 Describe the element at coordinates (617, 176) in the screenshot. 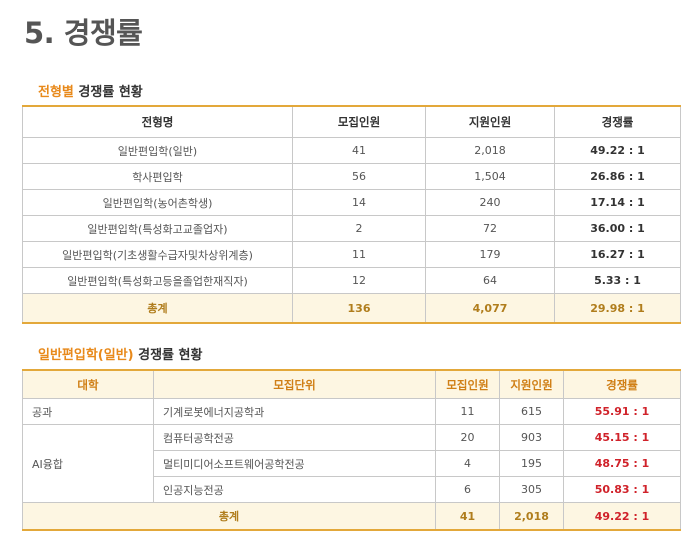

I see `competition-rate: 26.86 : 1` at that location.